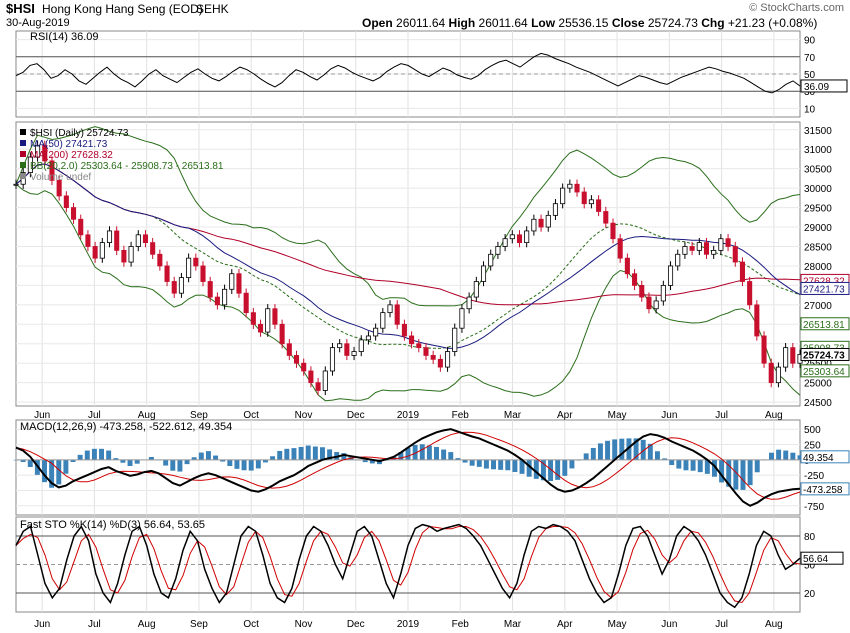  What do you see at coordinates (814, 476) in the screenshot?
I see `macd-ytick-3: -250` at bounding box center [814, 476].